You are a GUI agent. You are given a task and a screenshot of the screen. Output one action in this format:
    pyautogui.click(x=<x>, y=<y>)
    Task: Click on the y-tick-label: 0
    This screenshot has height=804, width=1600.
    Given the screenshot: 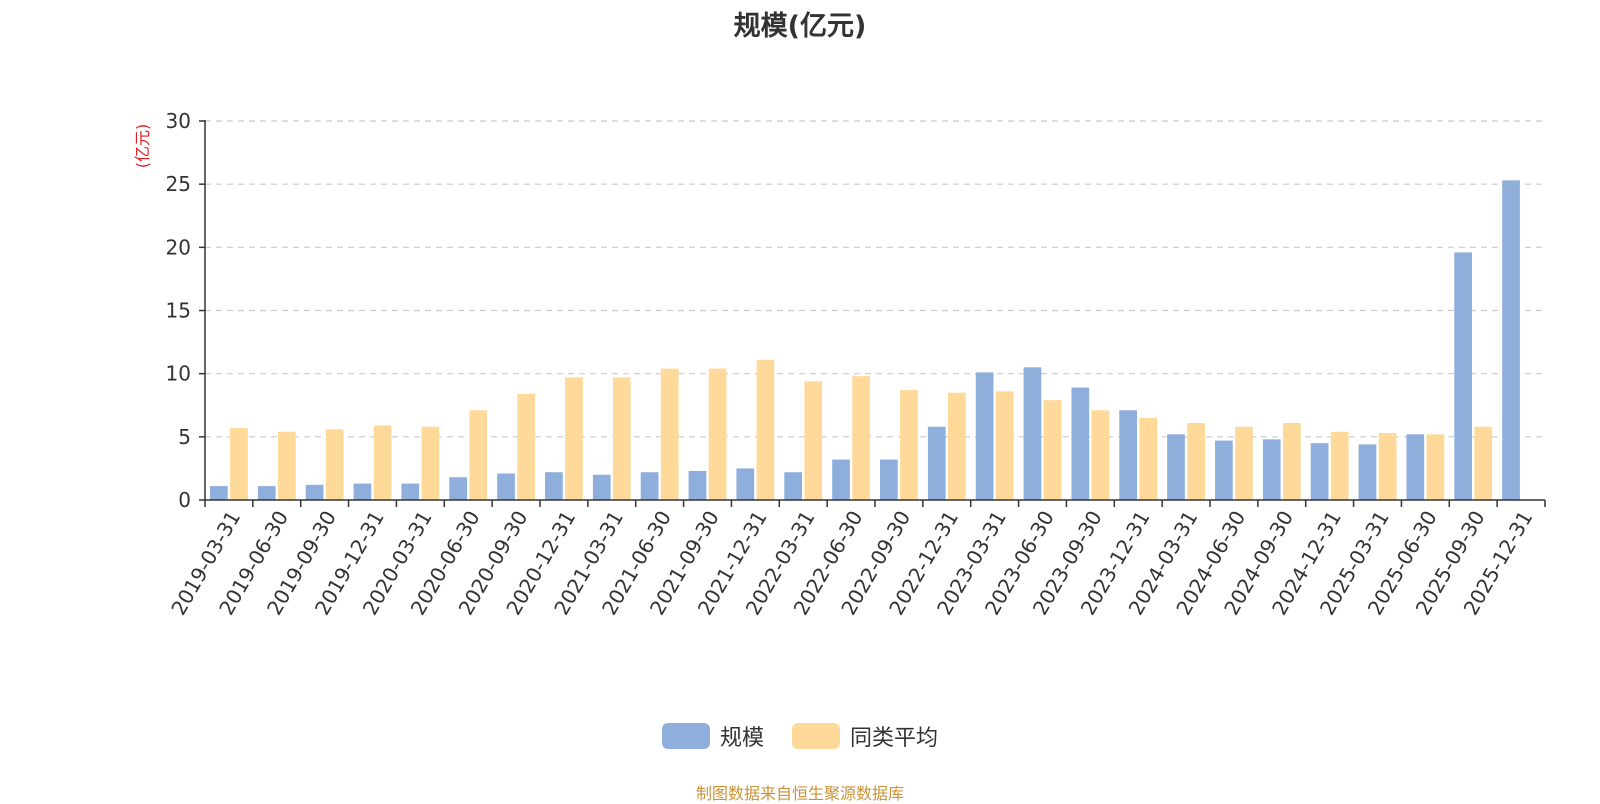 What is the action you would take?
    pyautogui.click(x=184, y=500)
    